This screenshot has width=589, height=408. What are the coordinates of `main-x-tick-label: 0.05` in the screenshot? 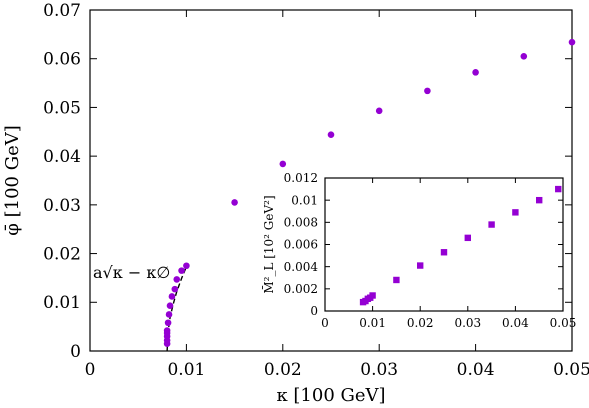 It's located at (571, 370).